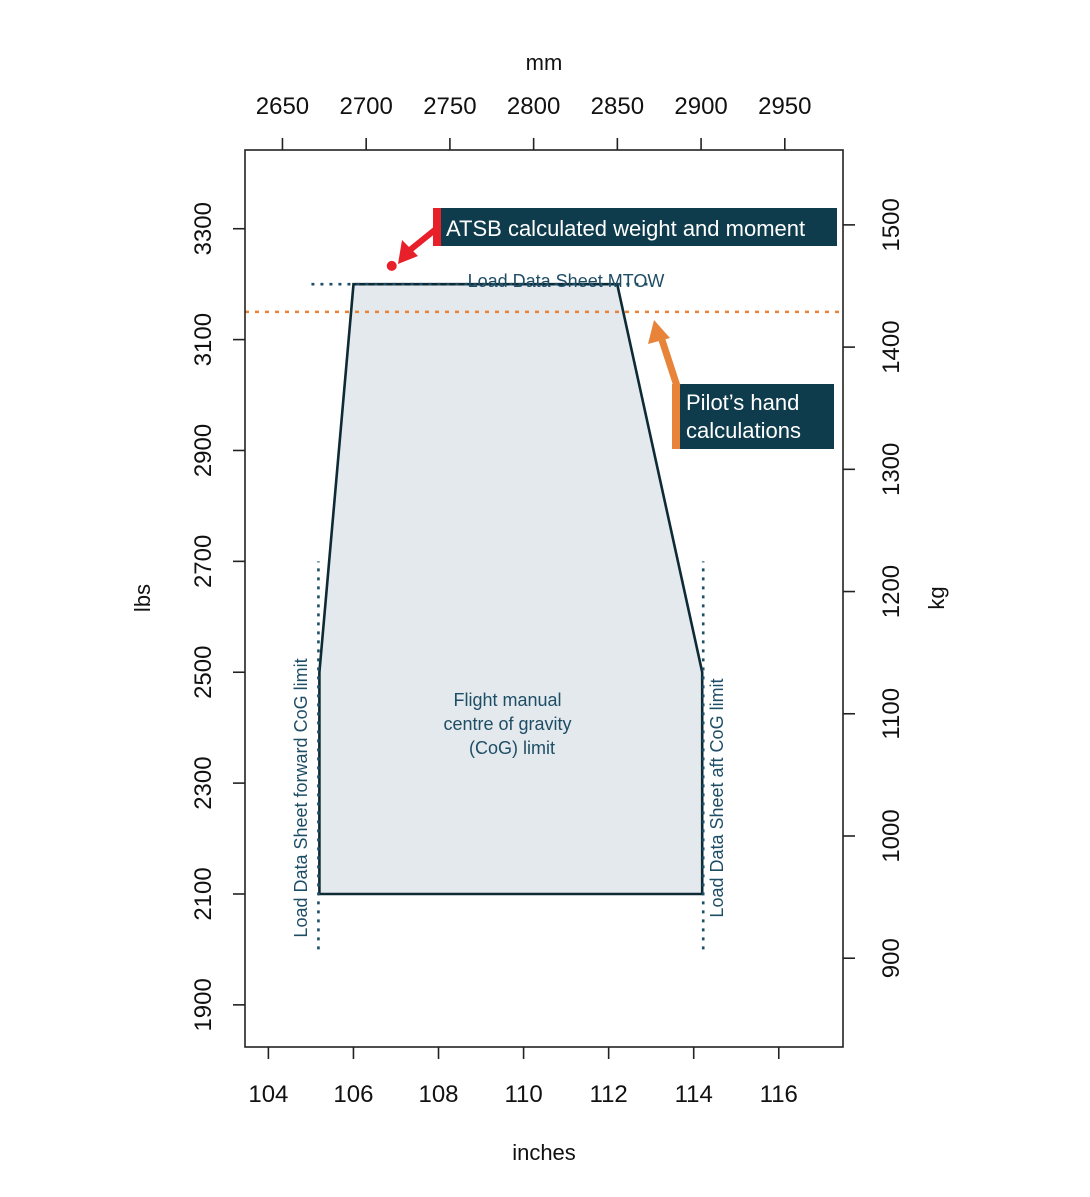 The height and width of the screenshot is (1197, 1090). I want to click on y2-tick-label: 1000, so click(891, 835).